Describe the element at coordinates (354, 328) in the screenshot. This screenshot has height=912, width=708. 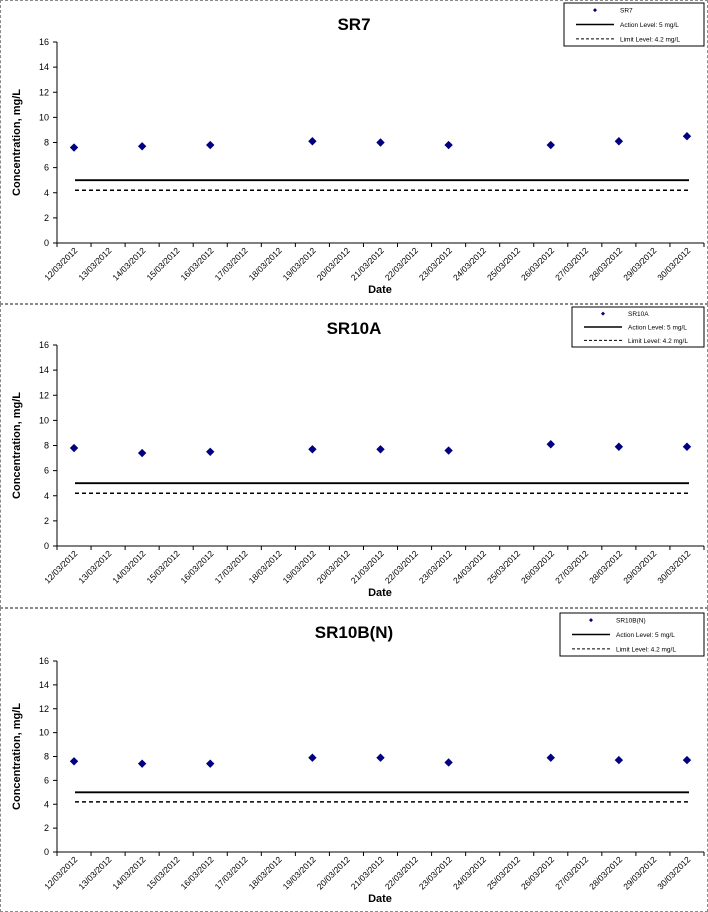
I see `chart-title: SR10A` at that location.